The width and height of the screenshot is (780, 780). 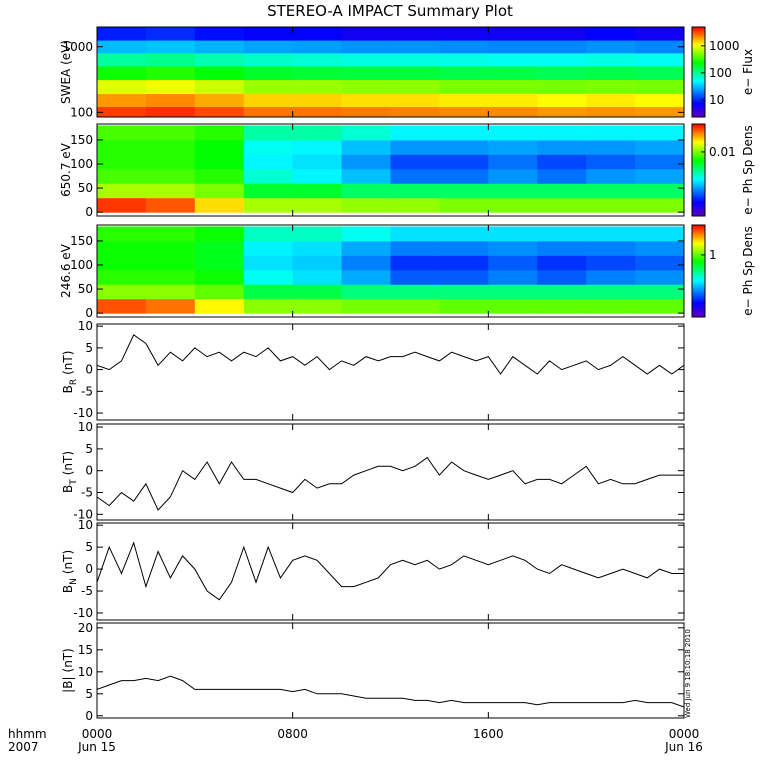 I want to click on y-axis-label: |B| (nT), so click(x=68, y=670).